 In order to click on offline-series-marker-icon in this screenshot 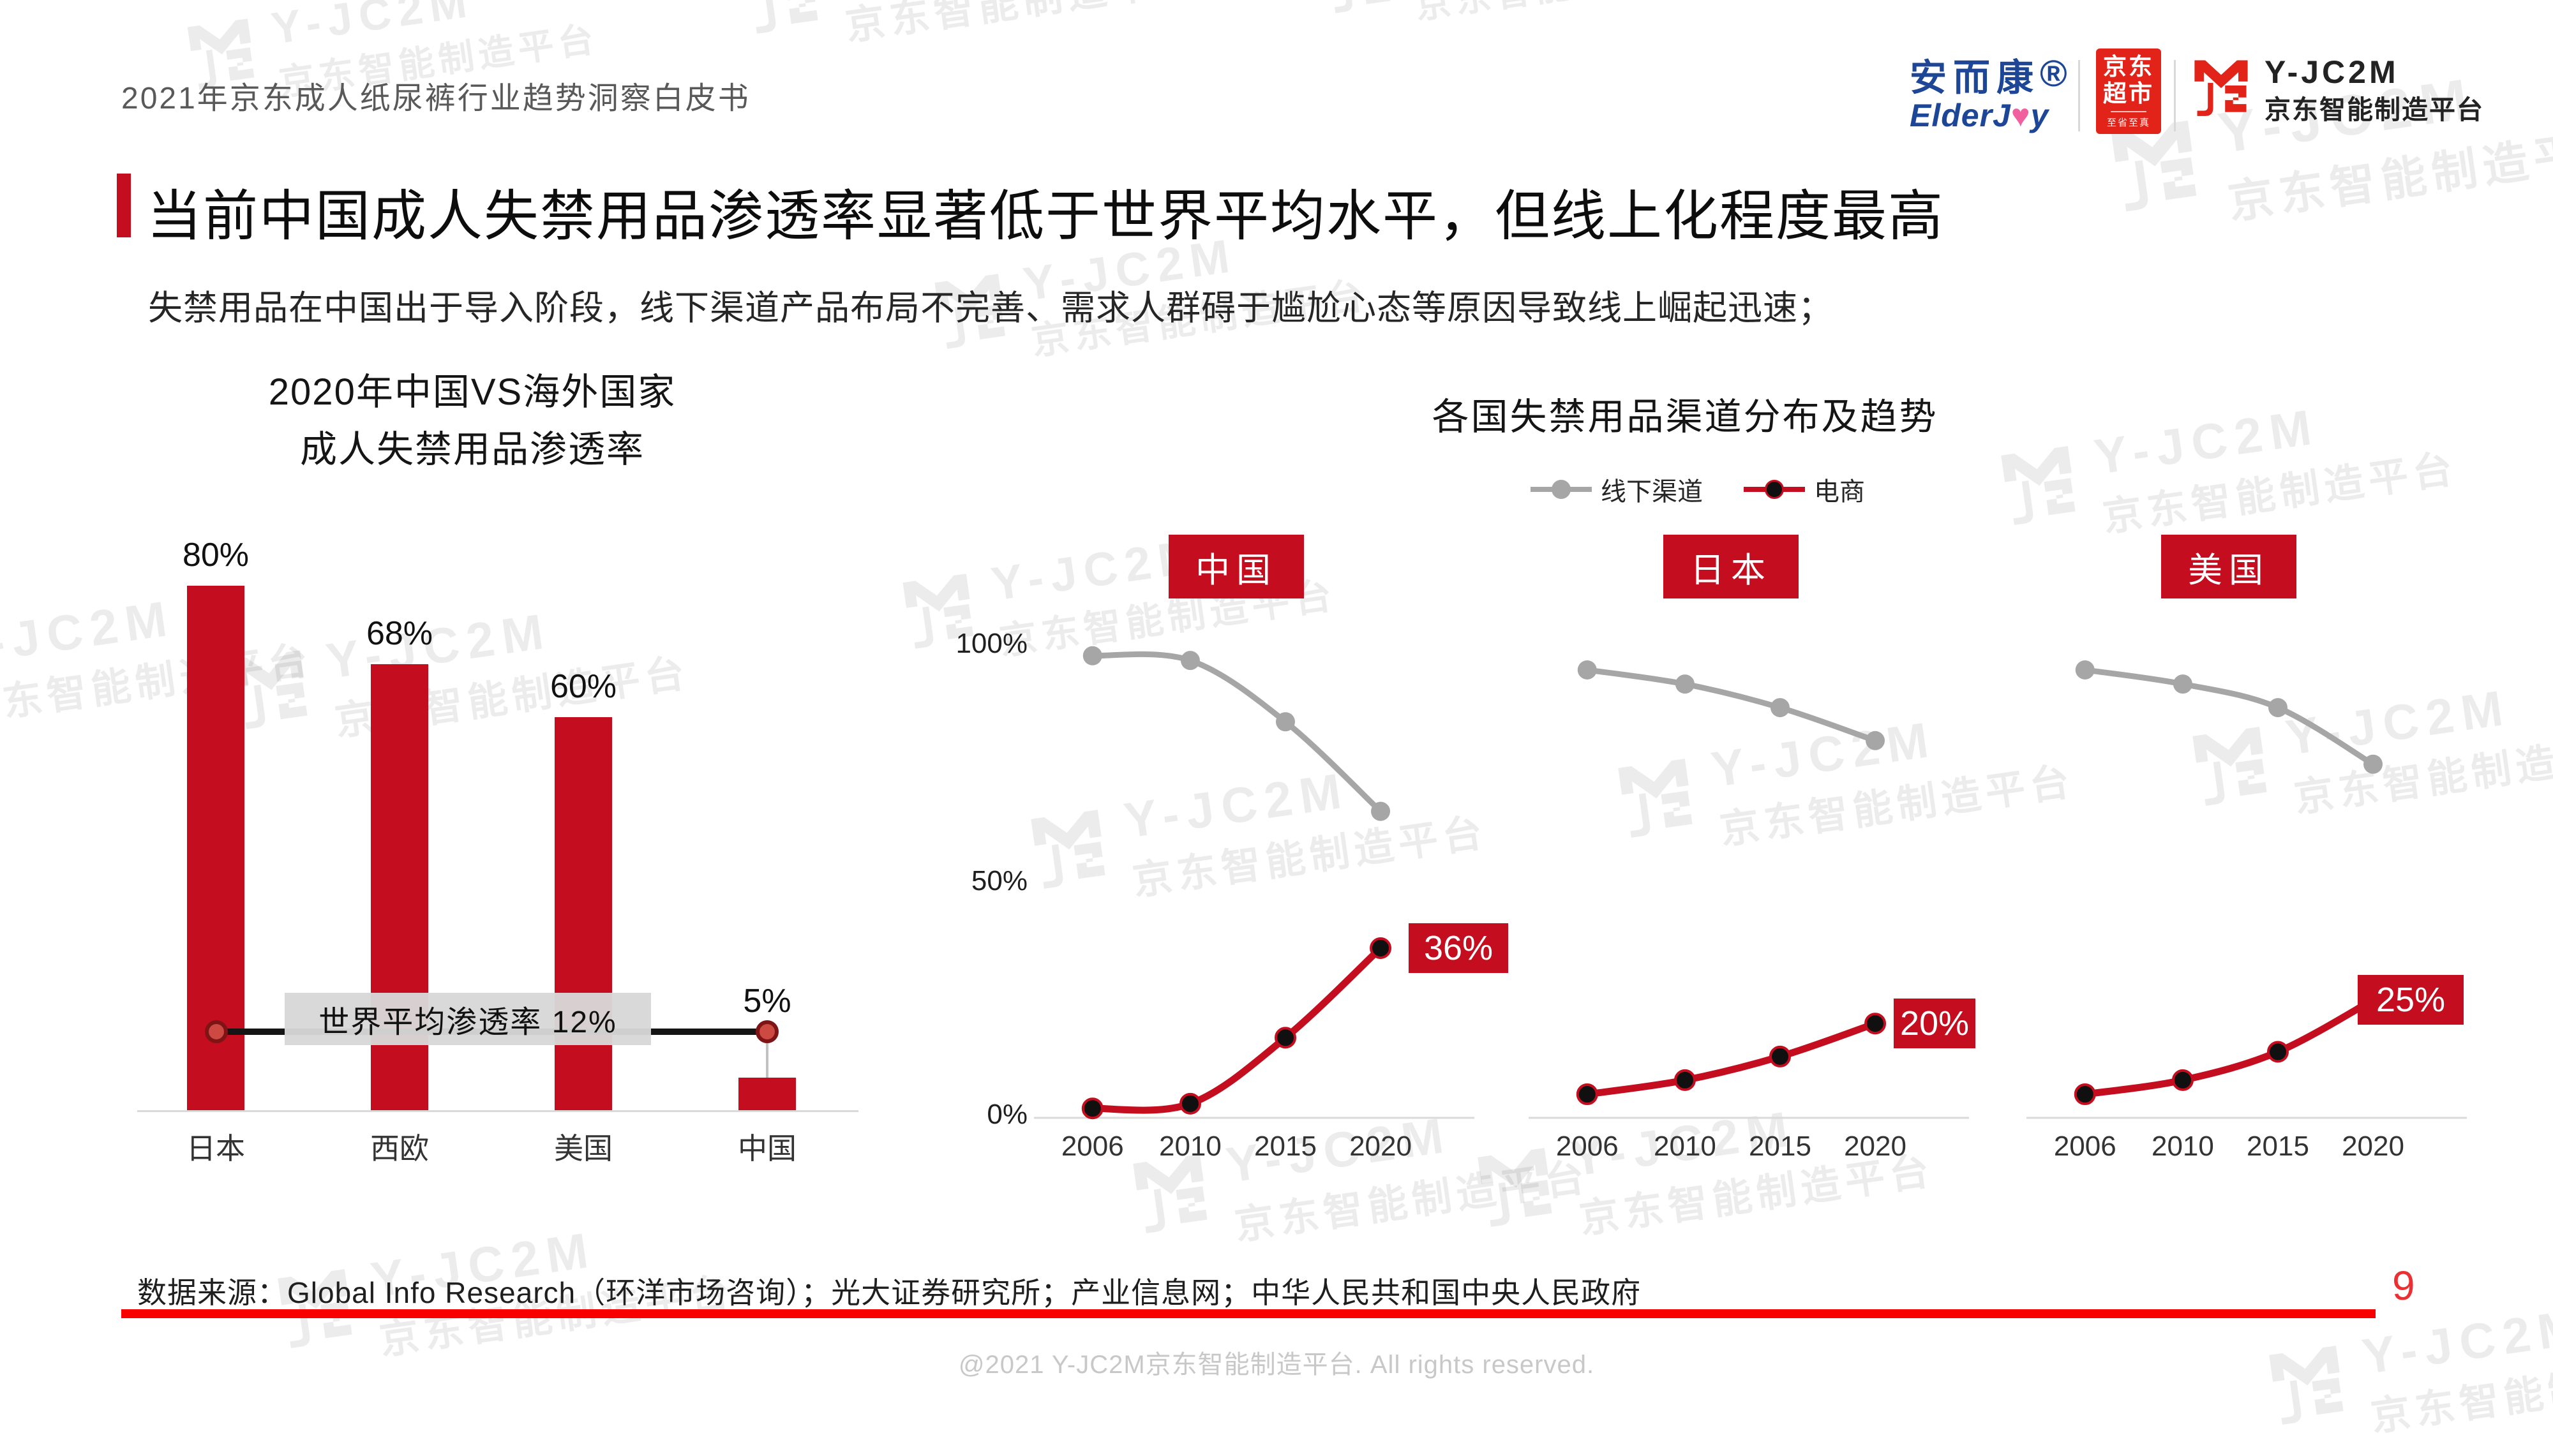, I will do `click(1561, 489)`.